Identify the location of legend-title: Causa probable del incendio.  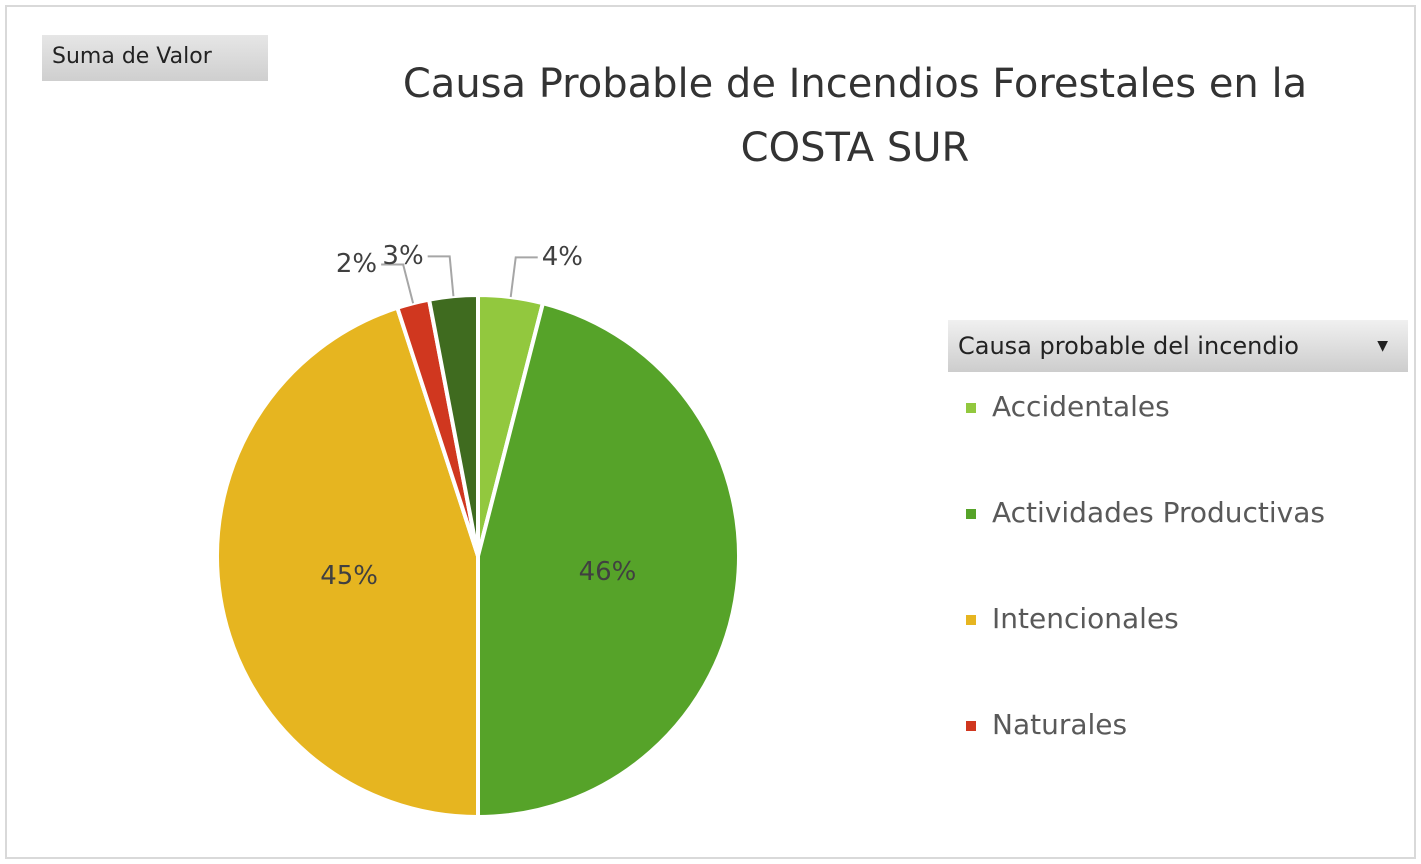
(1128, 346).